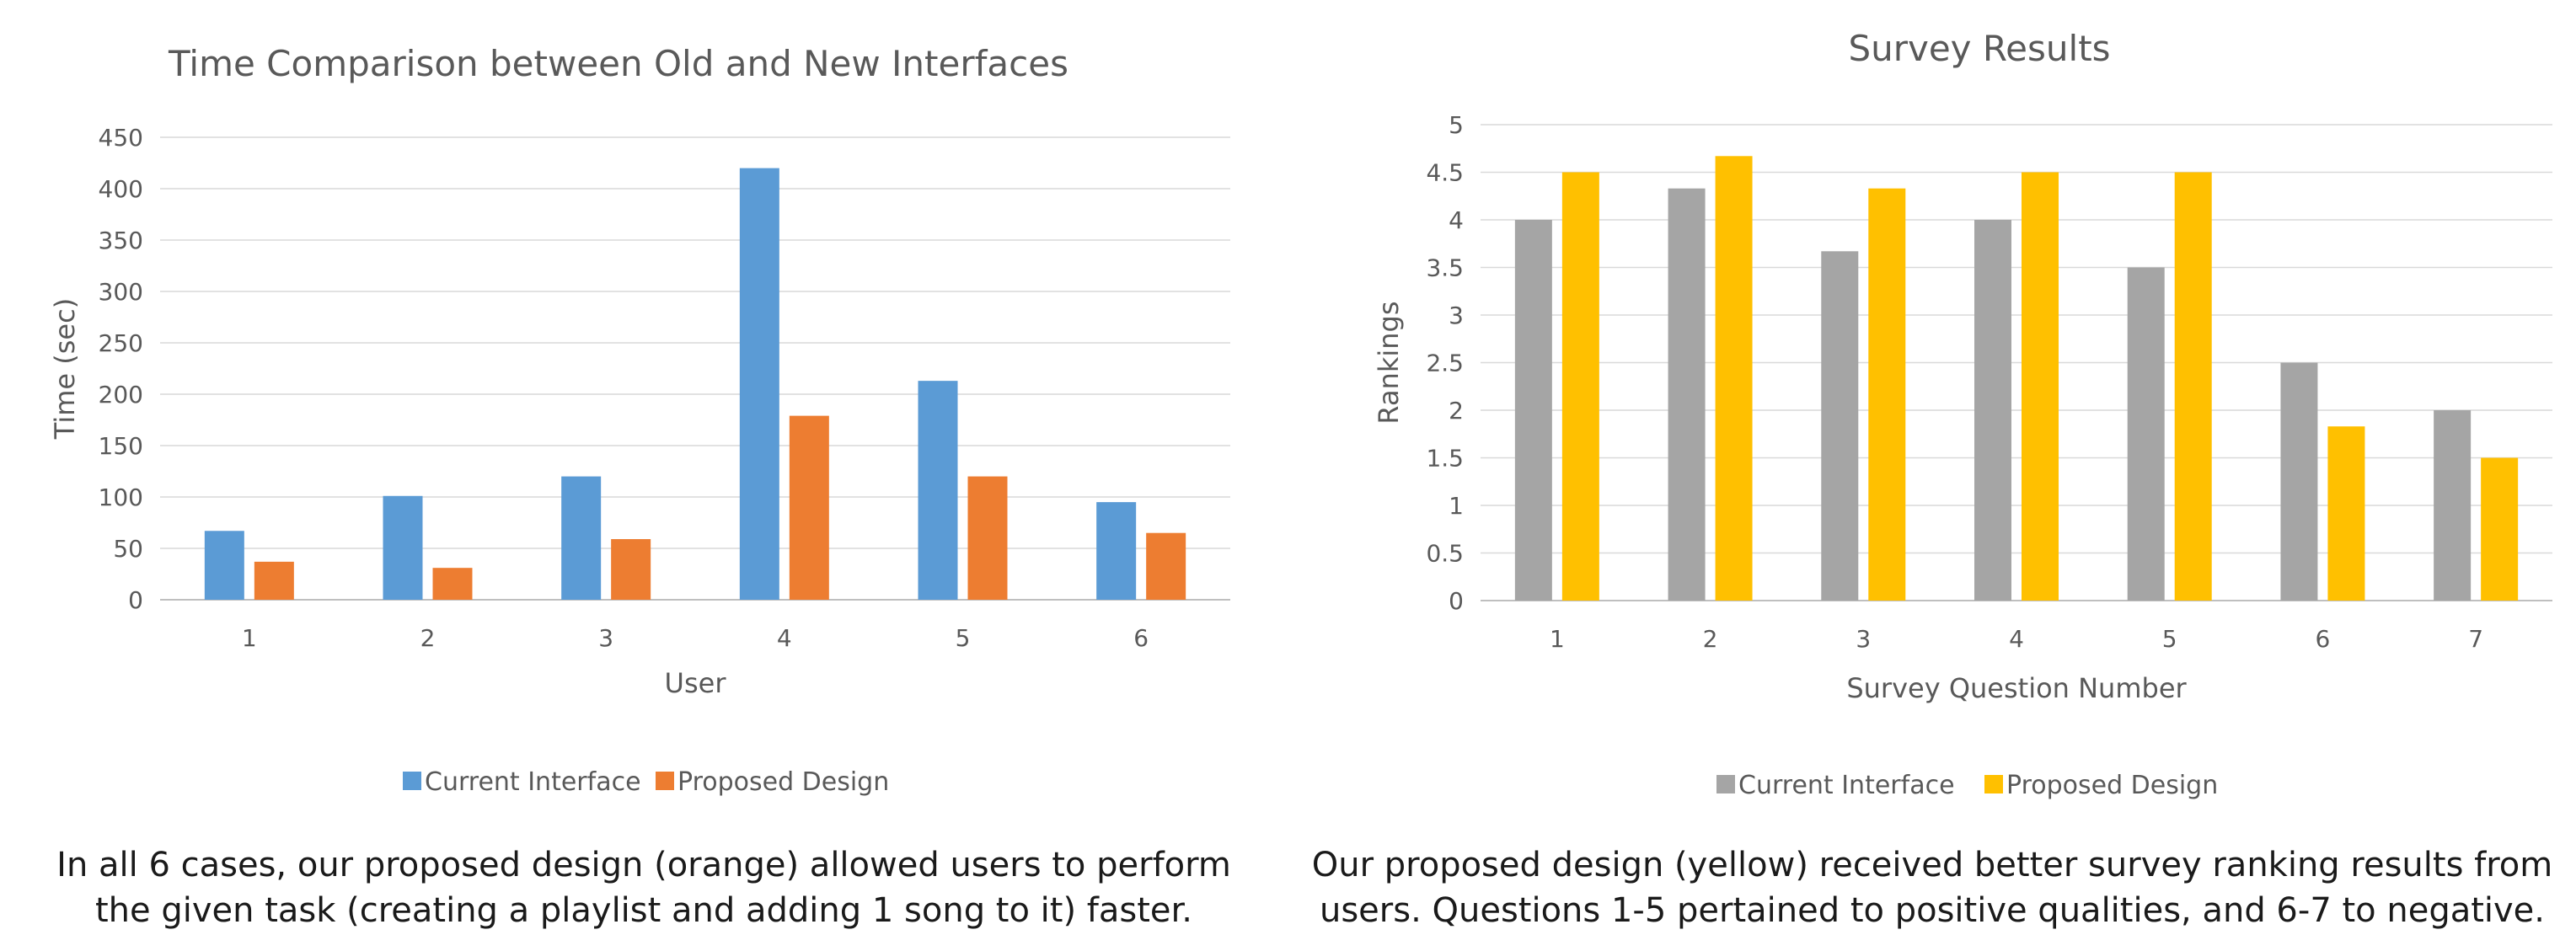  What do you see at coordinates (2016, 688) in the screenshot?
I see `x-axis-title: Survey Question Number` at bounding box center [2016, 688].